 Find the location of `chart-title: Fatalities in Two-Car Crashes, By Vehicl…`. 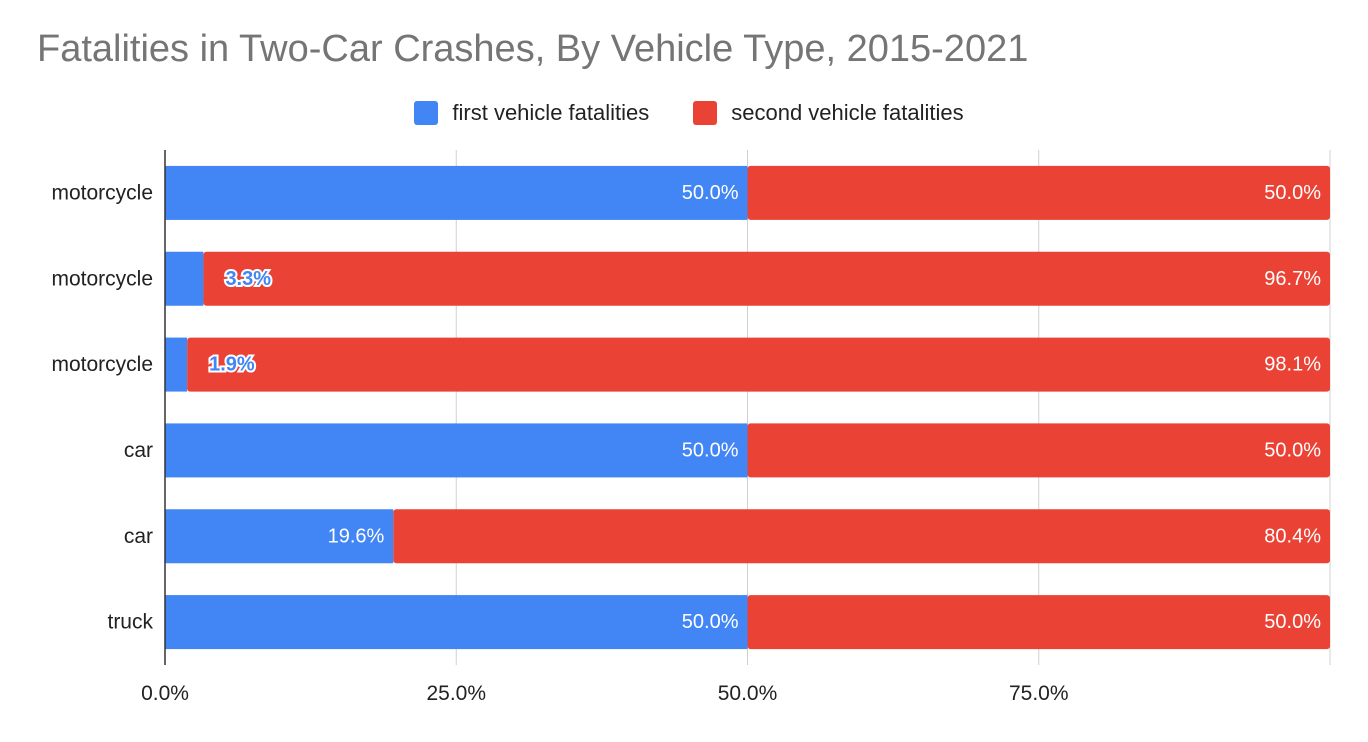

chart-title: Fatalities in Two-Car Crashes, By Vehicl… is located at coordinates (533, 49).